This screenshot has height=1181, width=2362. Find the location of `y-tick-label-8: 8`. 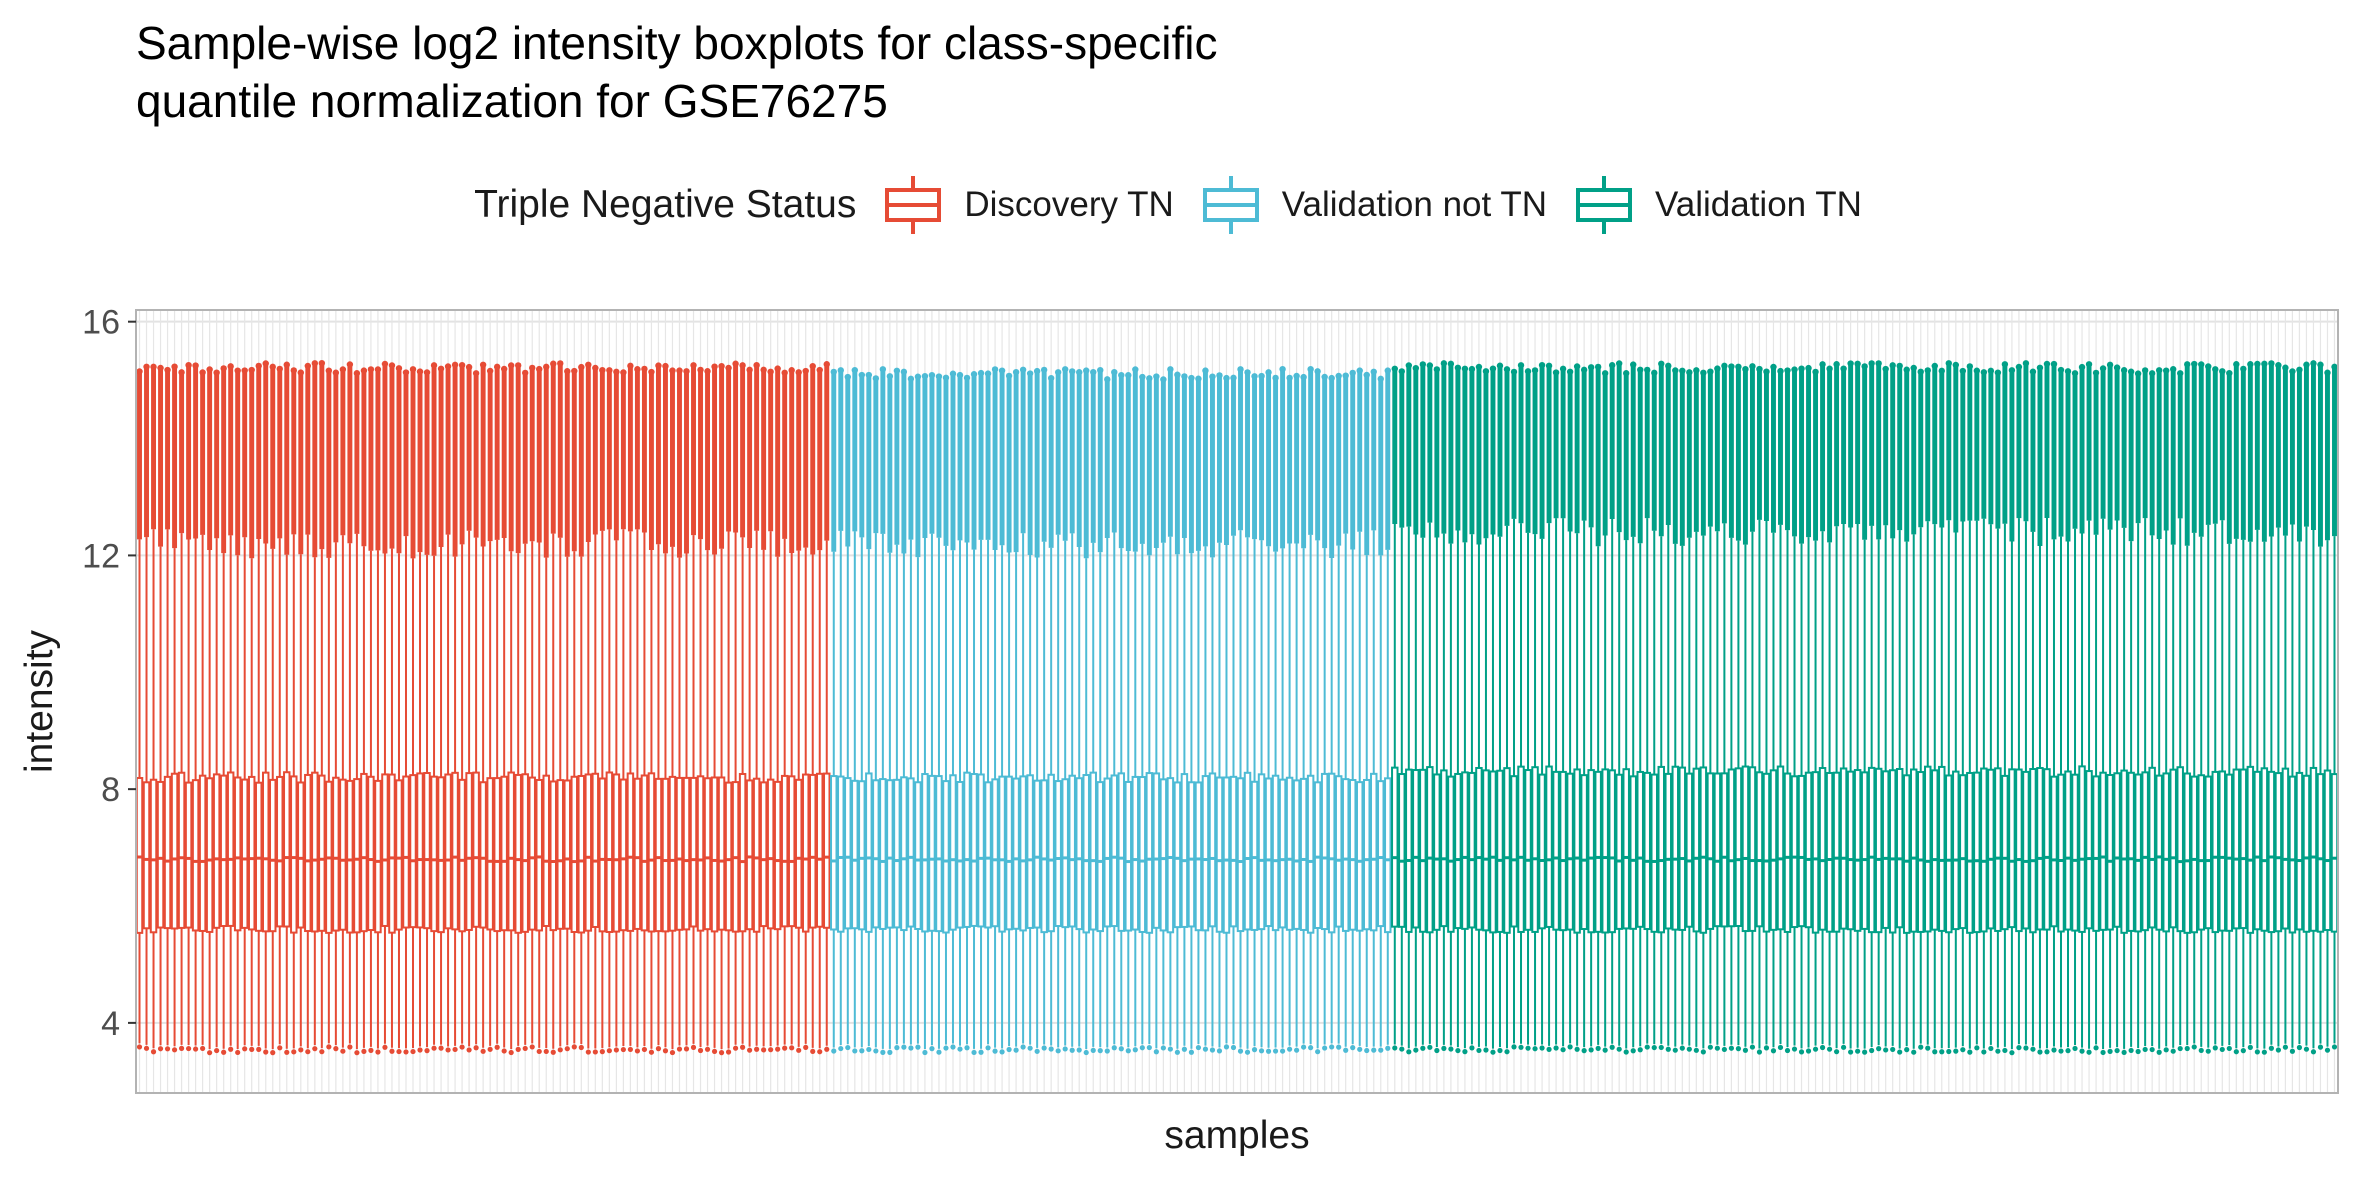

y-tick-label-8: 8 is located at coordinates (110, 790).